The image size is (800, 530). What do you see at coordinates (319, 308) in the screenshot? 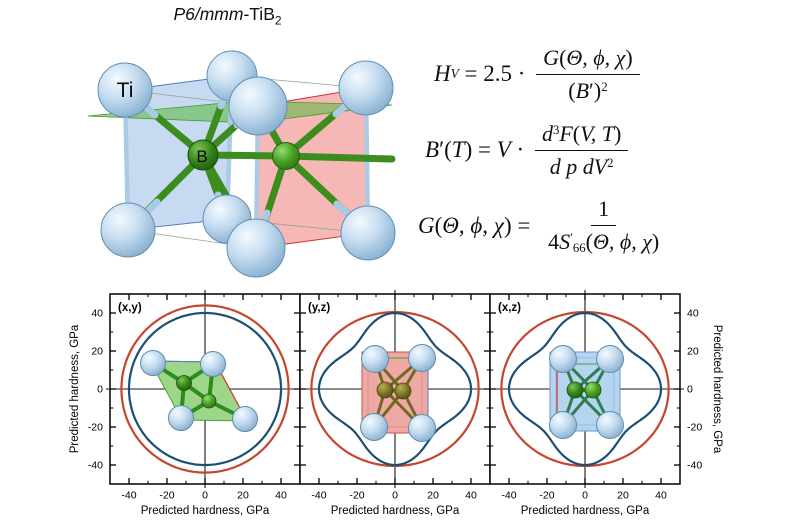
I see `panel-plane-label: (y,z)` at bounding box center [319, 308].